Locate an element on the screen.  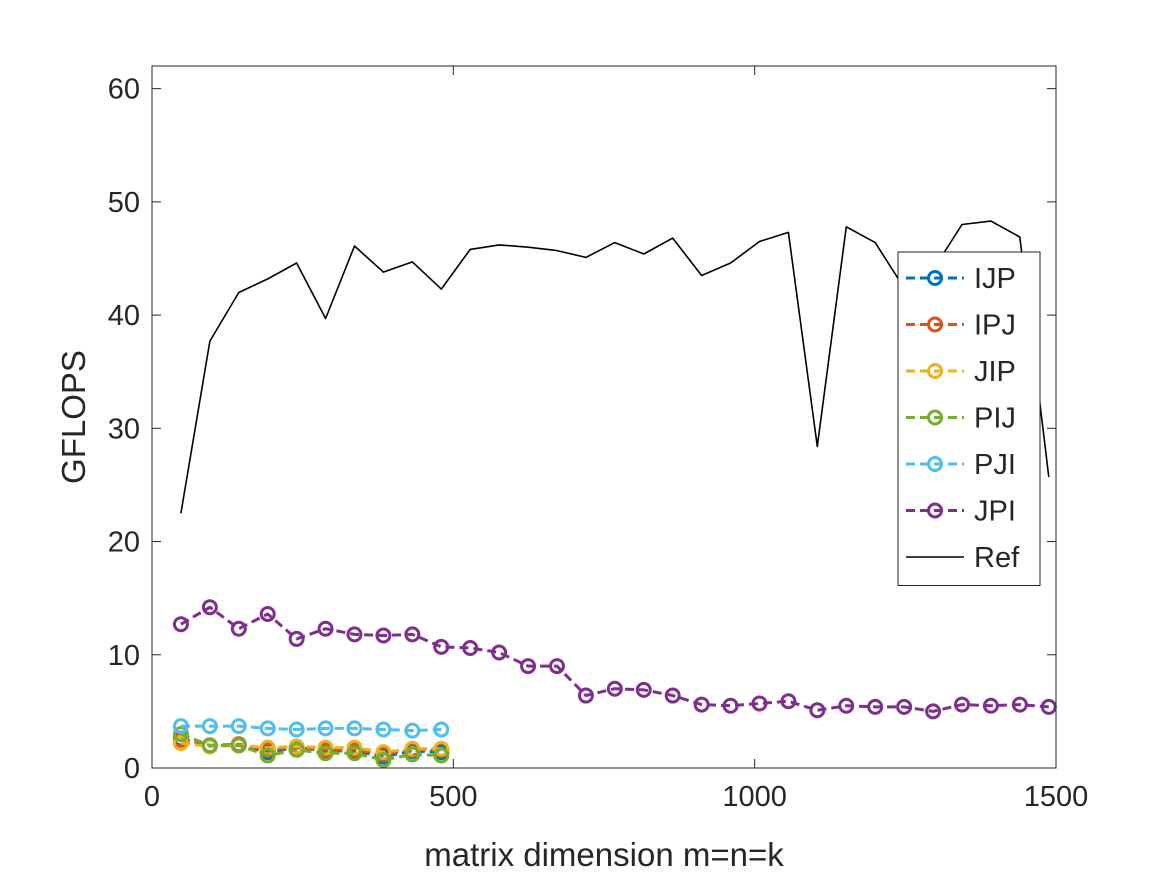
legend-box is located at coordinates (969, 418).